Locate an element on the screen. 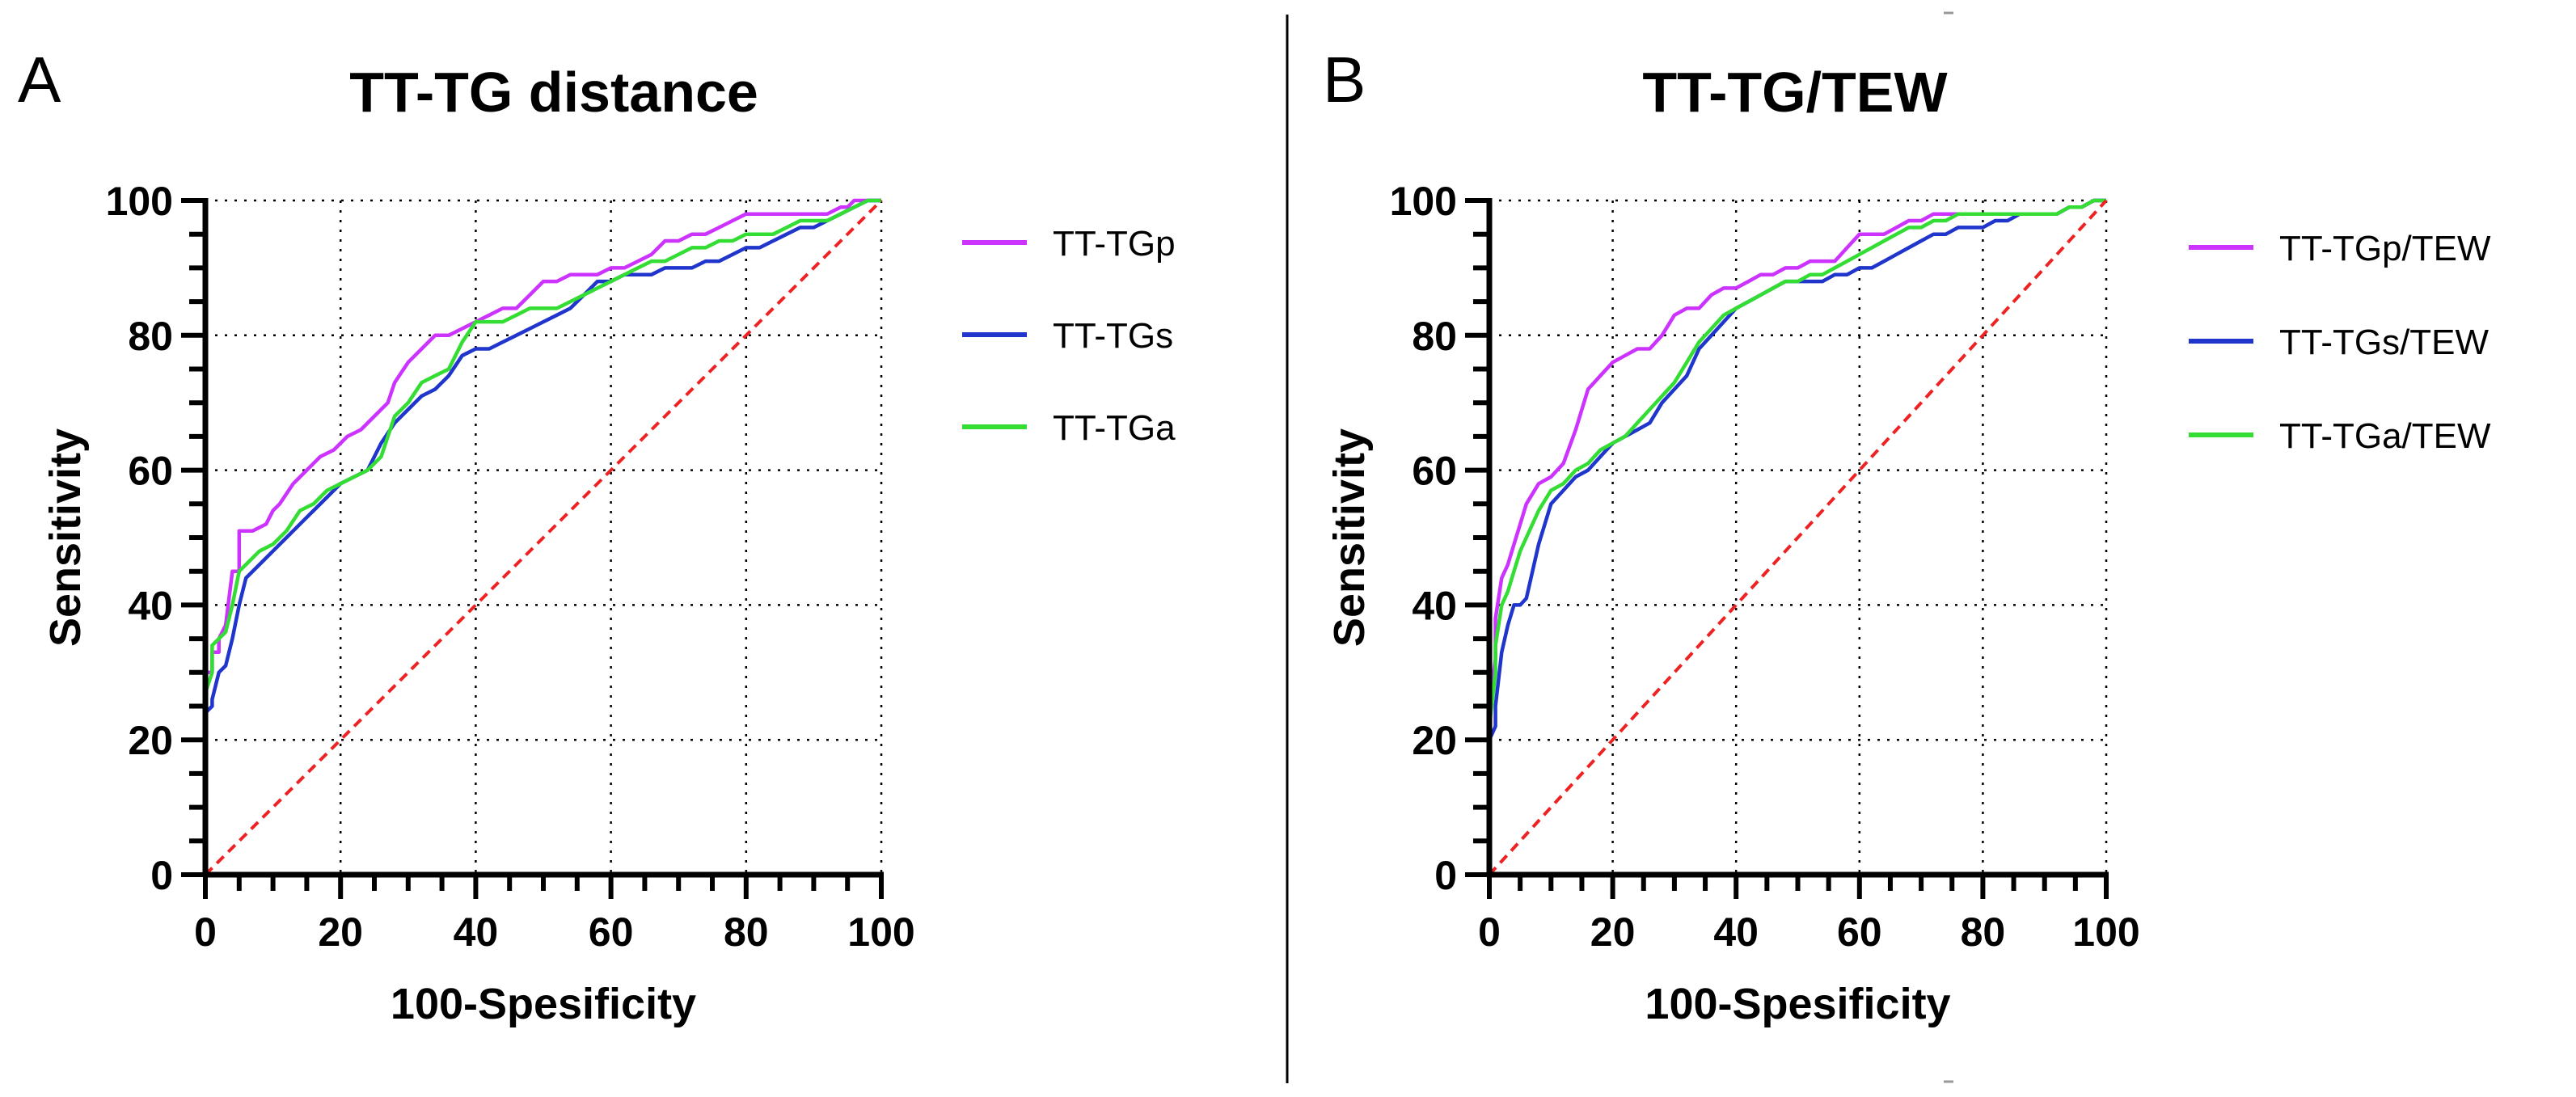 This screenshot has height=1097, width=2576. legend-item: TT-TGs/TEW is located at coordinates (2339, 342).